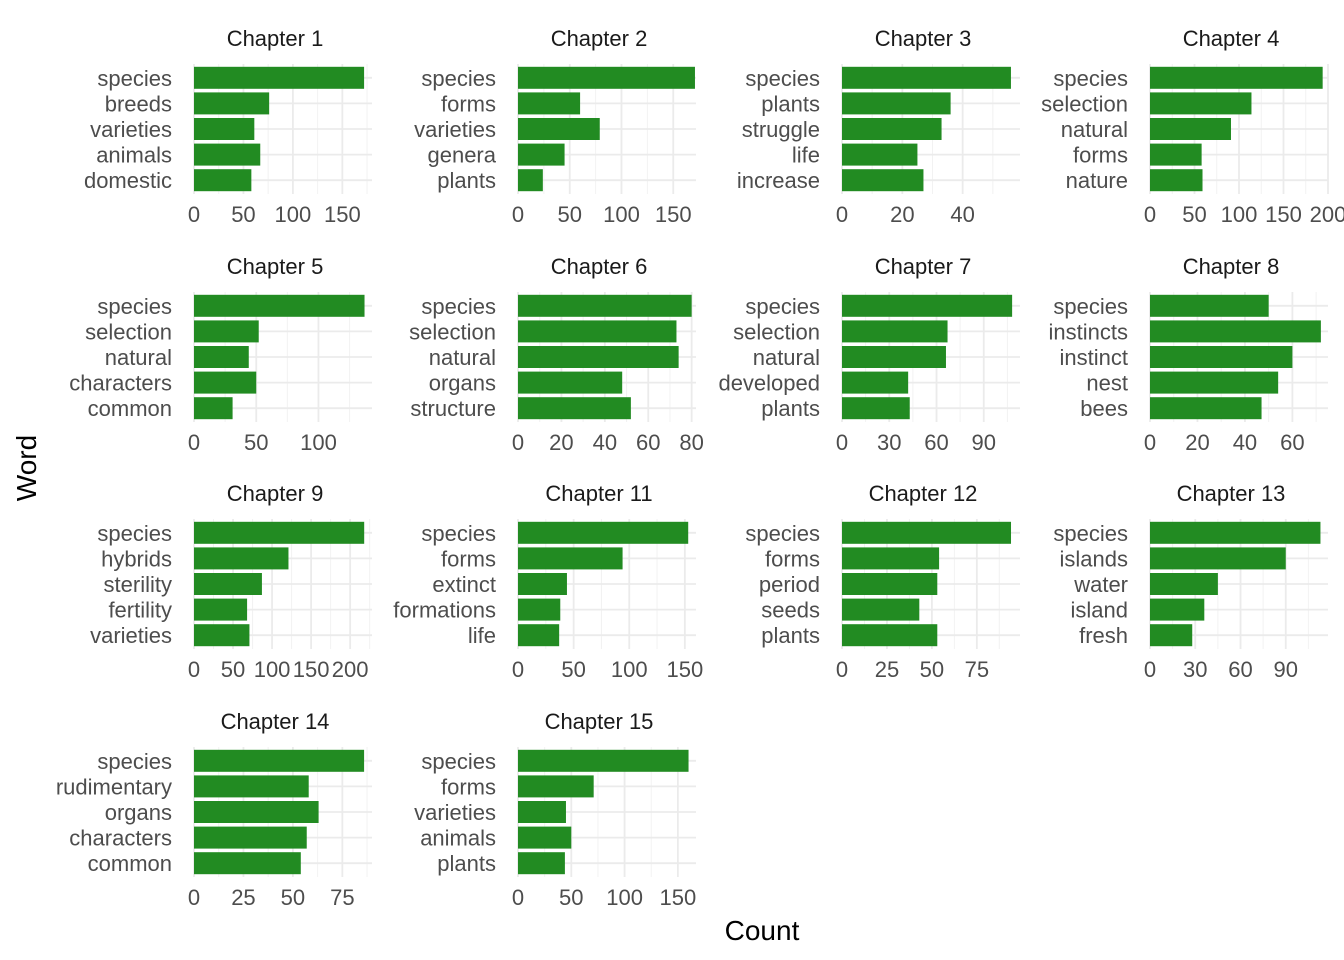 The height and width of the screenshot is (960, 1344). What do you see at coordinates (881, 609) in the screenshot?
I see `bar-seeds` at bounding box center [881, 609].